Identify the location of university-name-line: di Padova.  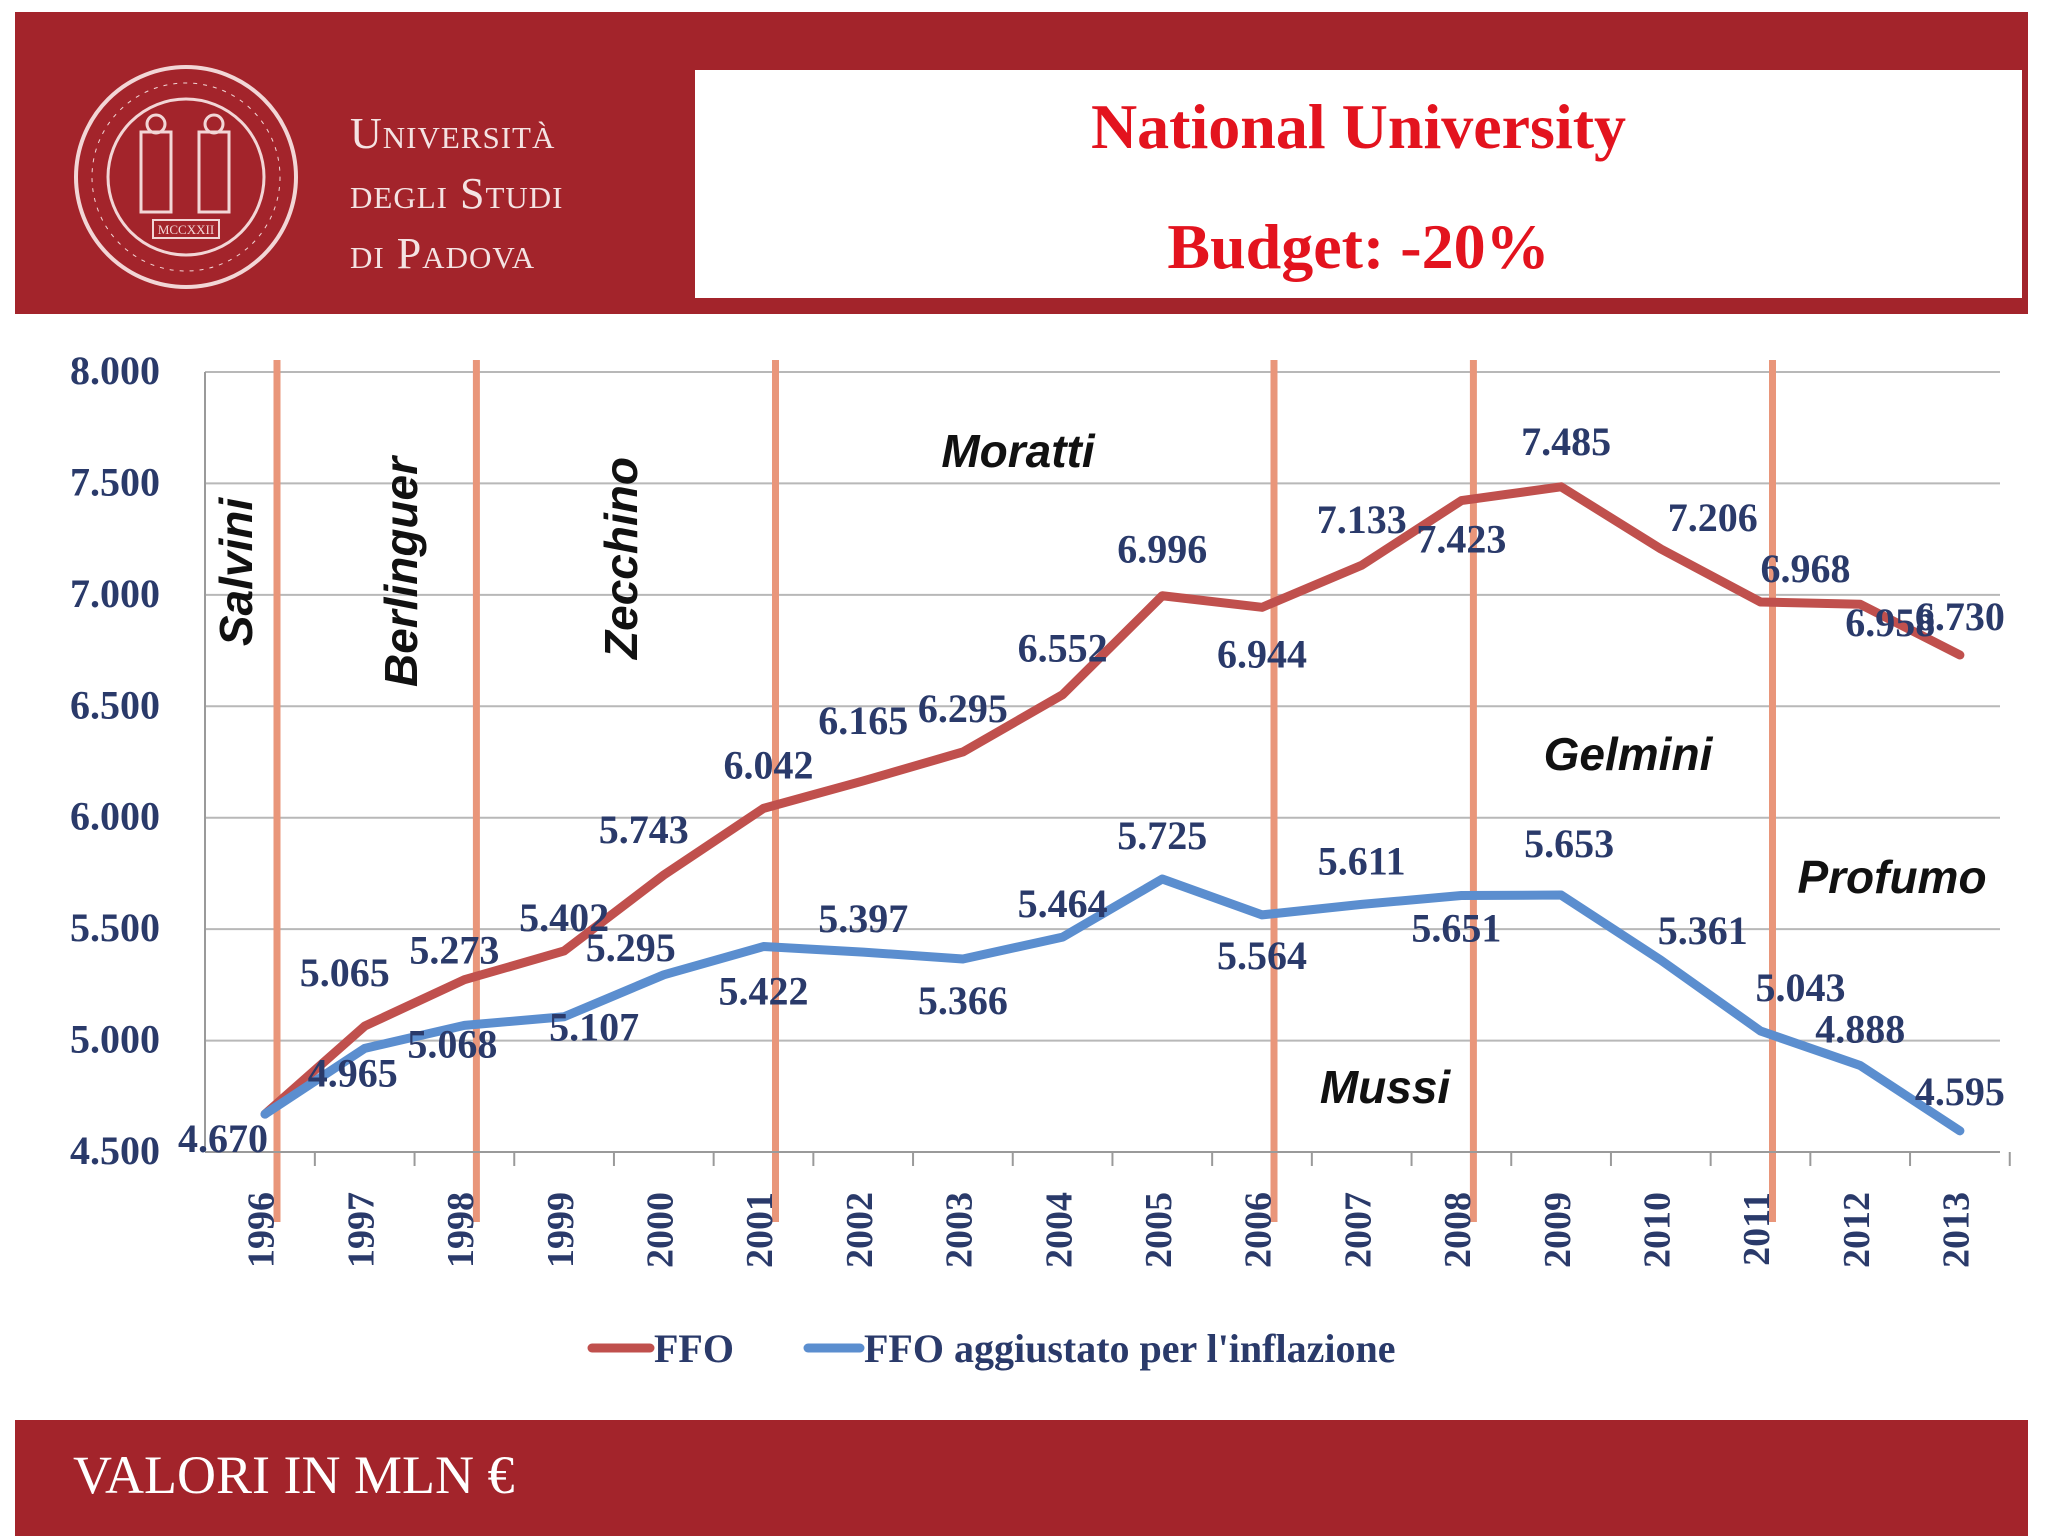
(443, 253).